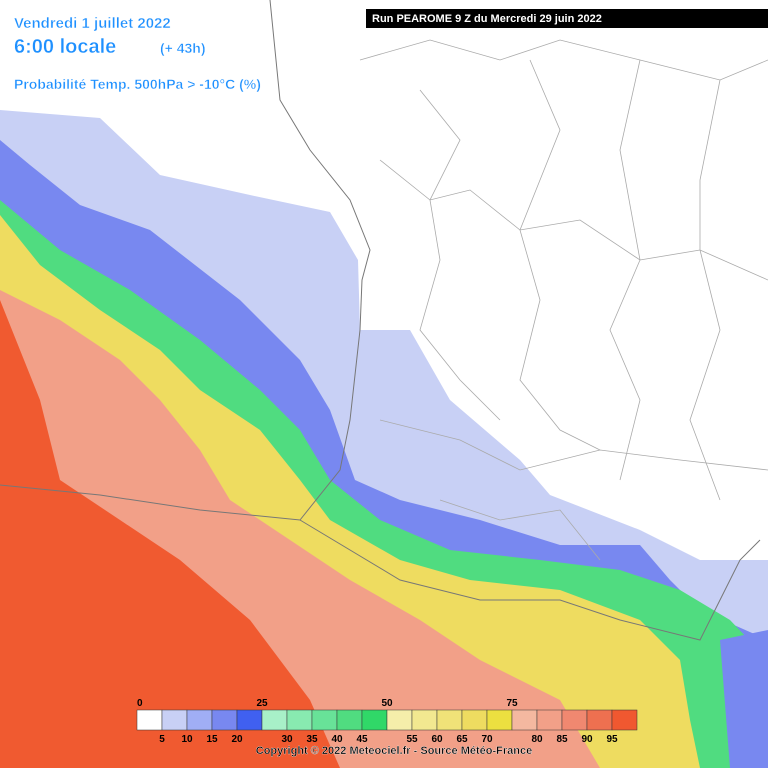  What do you see at coordinates (744, 699) in the screenshot?
I see `band-15-se` at bounding box center [744, 699].